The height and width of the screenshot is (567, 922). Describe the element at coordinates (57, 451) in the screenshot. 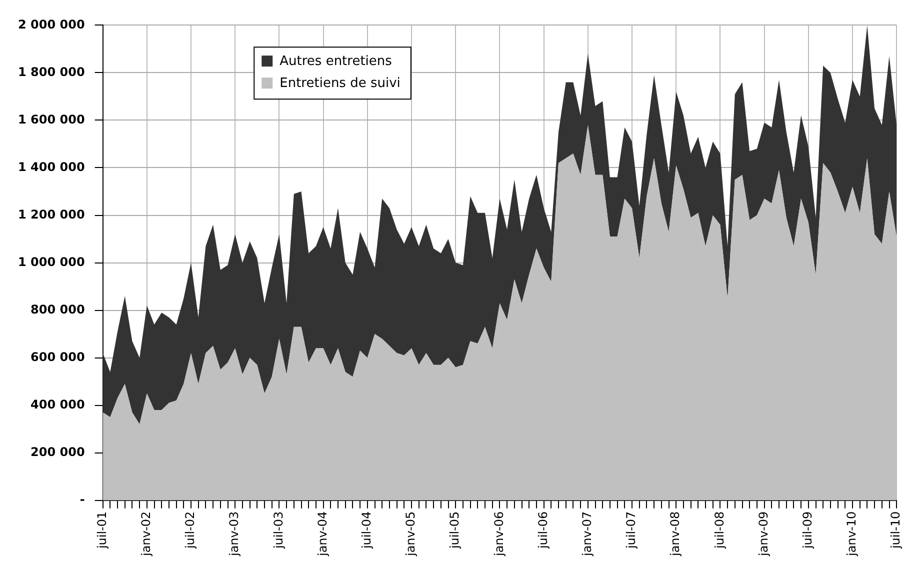

I see `y-tick-label: 200 000` at that location.